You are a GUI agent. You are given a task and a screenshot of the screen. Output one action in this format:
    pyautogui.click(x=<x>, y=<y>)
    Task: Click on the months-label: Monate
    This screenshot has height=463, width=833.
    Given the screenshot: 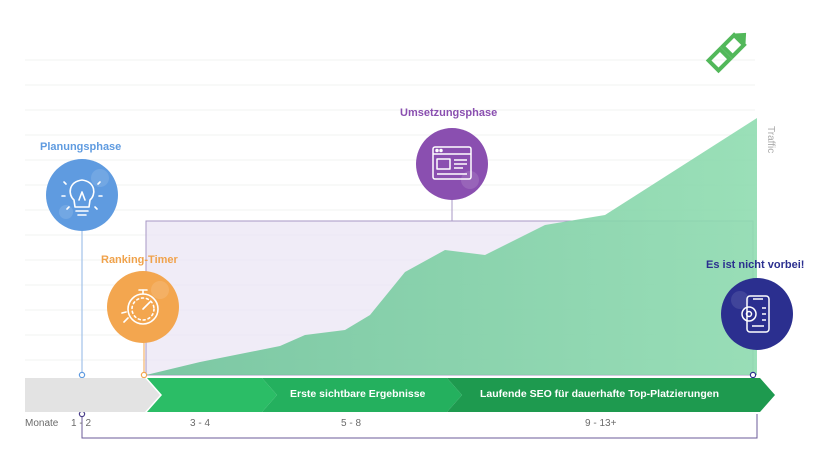 What is the action you would take?
    pyautogui.click(x=42, y=423)
    